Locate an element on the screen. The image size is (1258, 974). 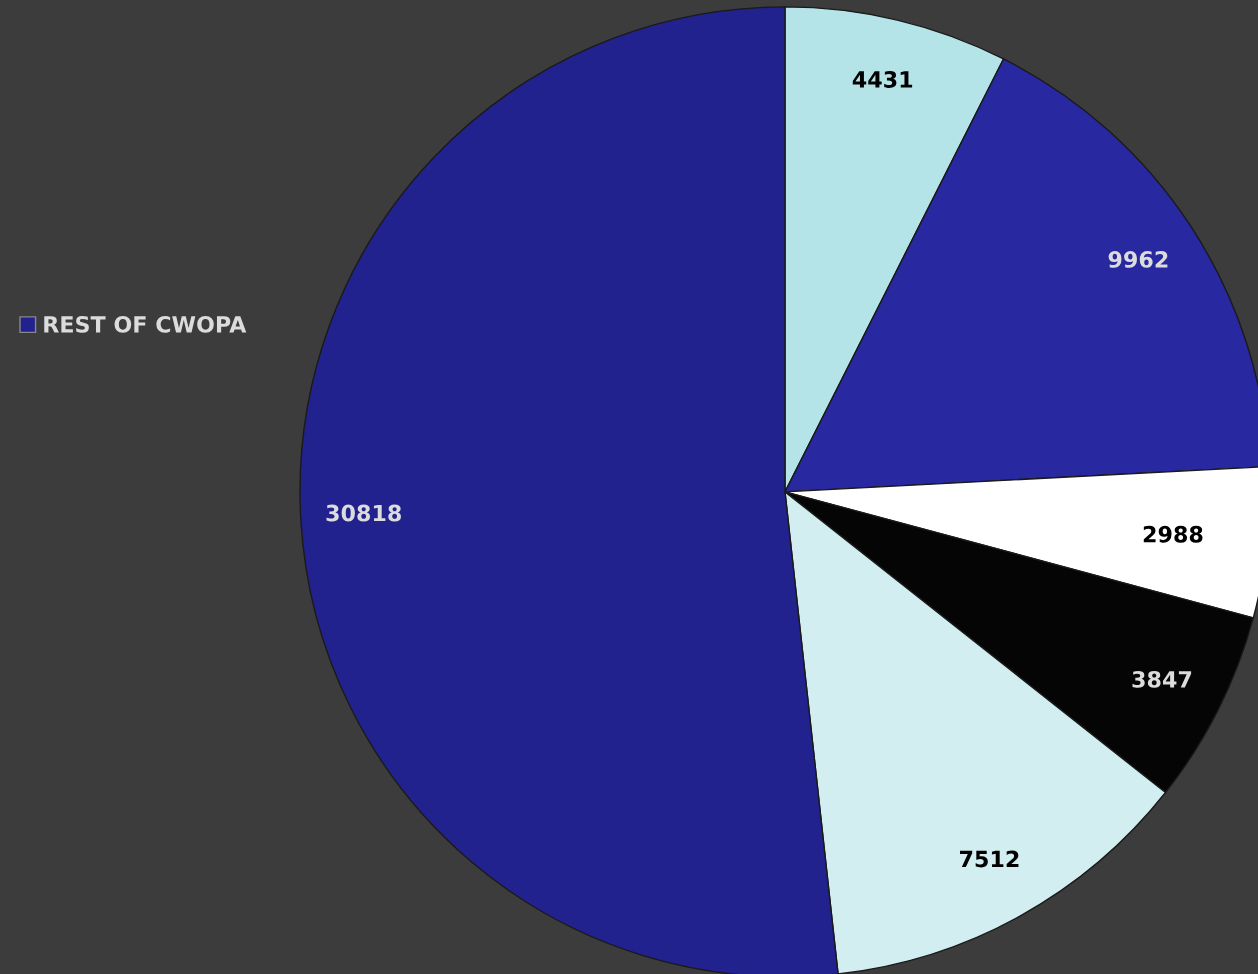
data-label: 7512 is located at coordinates (989, 859).